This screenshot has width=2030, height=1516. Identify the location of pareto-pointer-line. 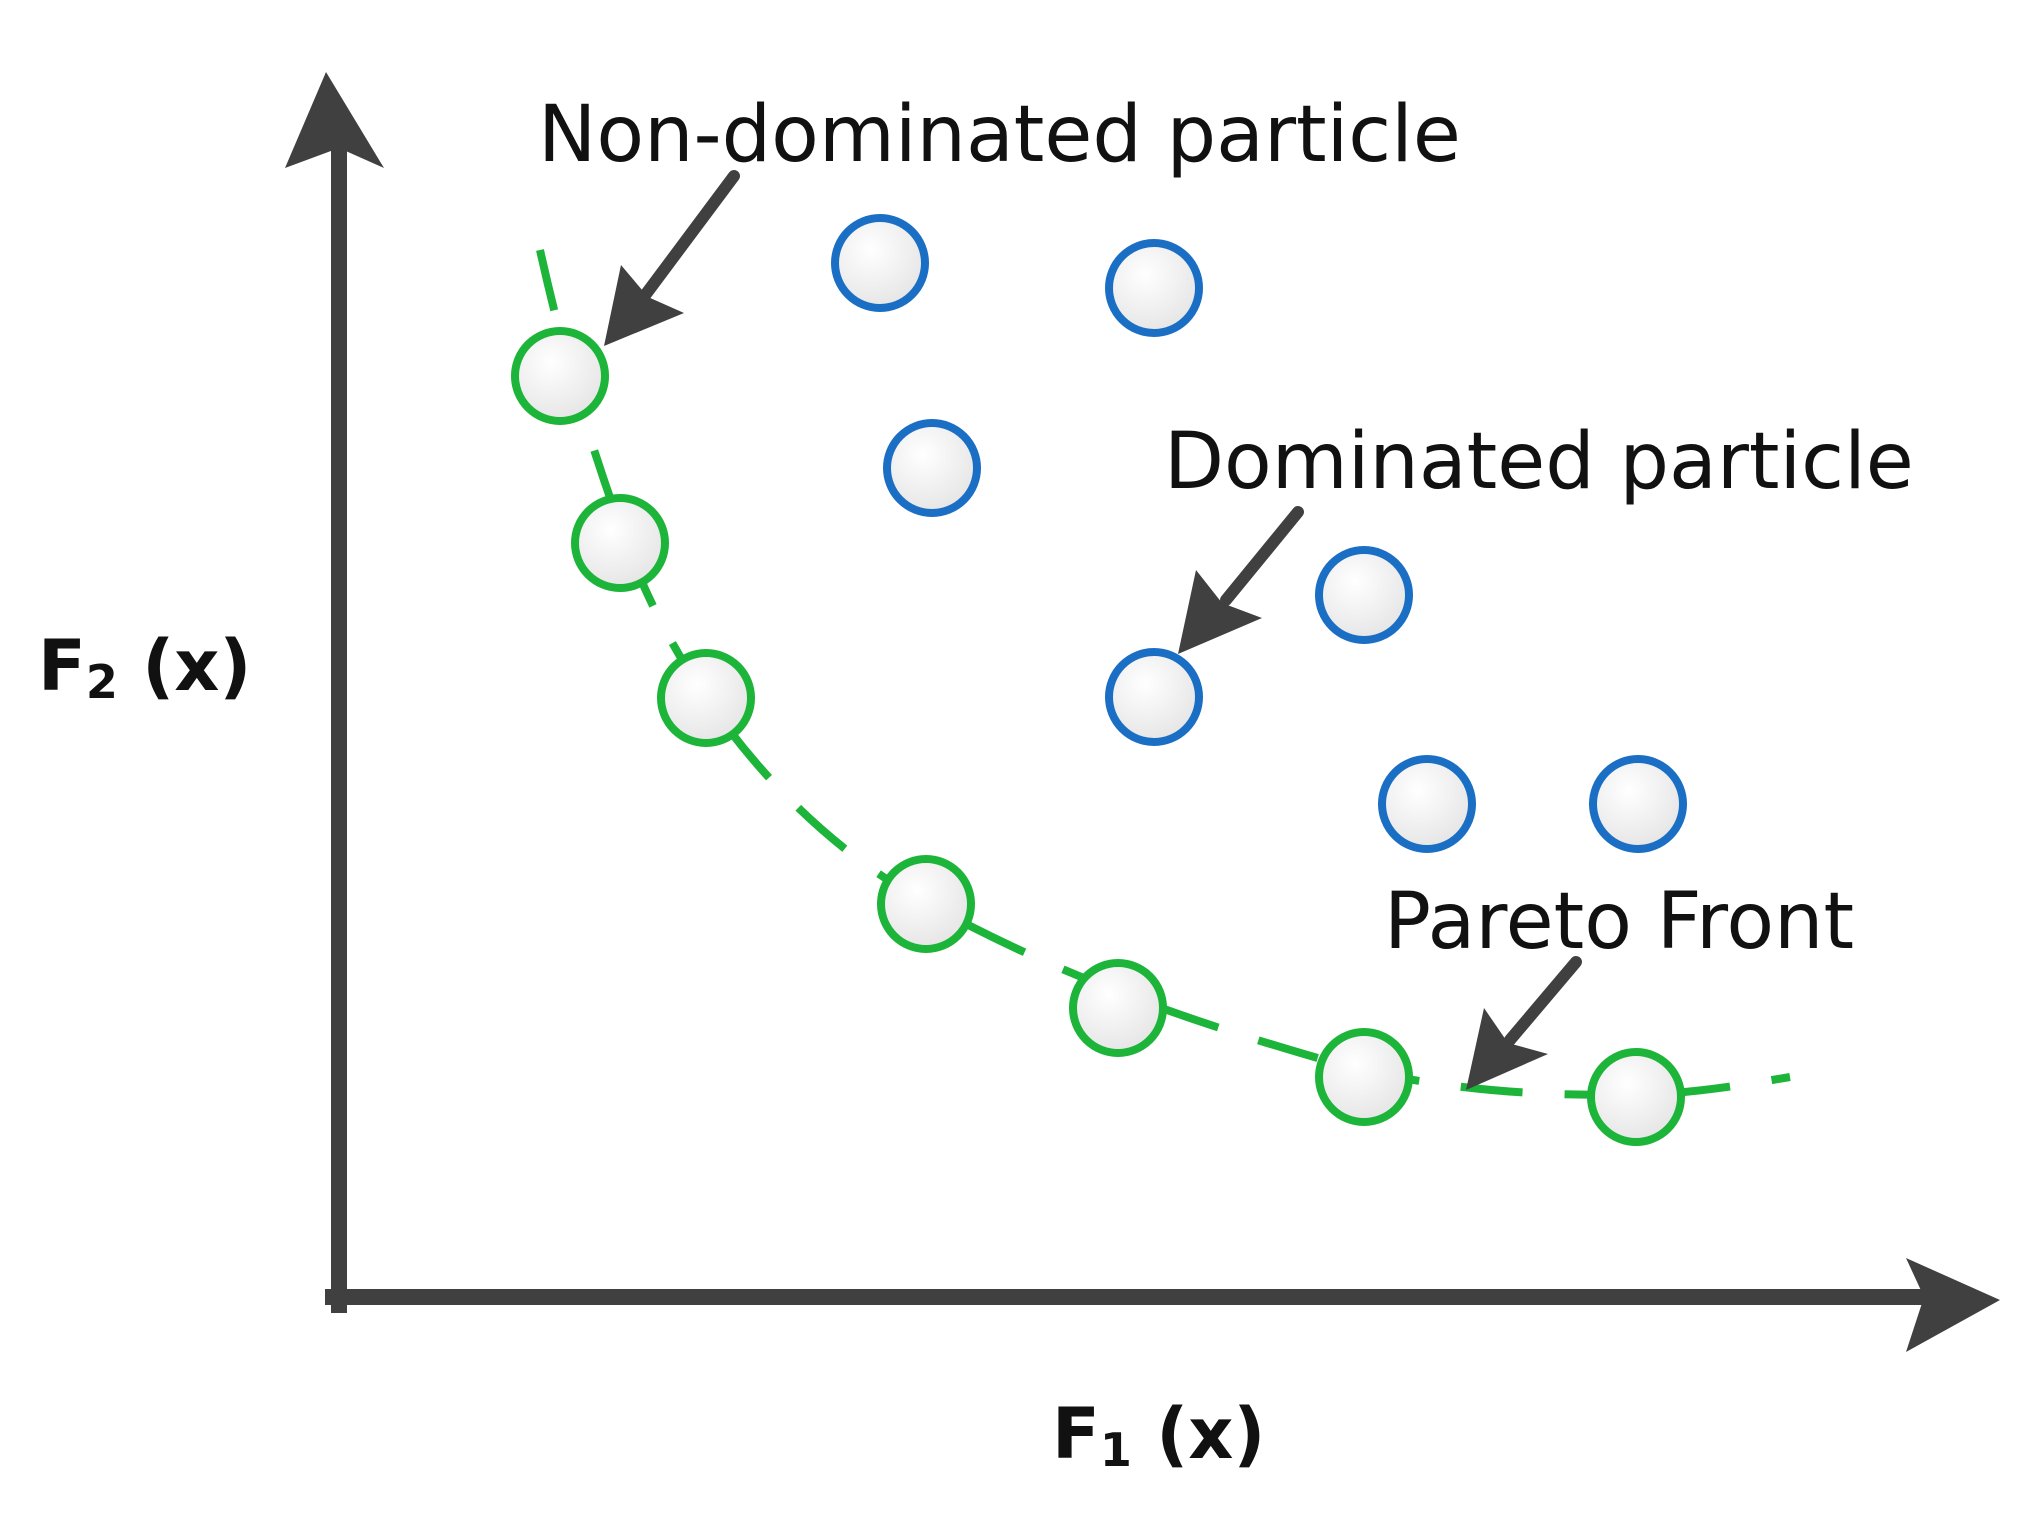
(1543, 1001).